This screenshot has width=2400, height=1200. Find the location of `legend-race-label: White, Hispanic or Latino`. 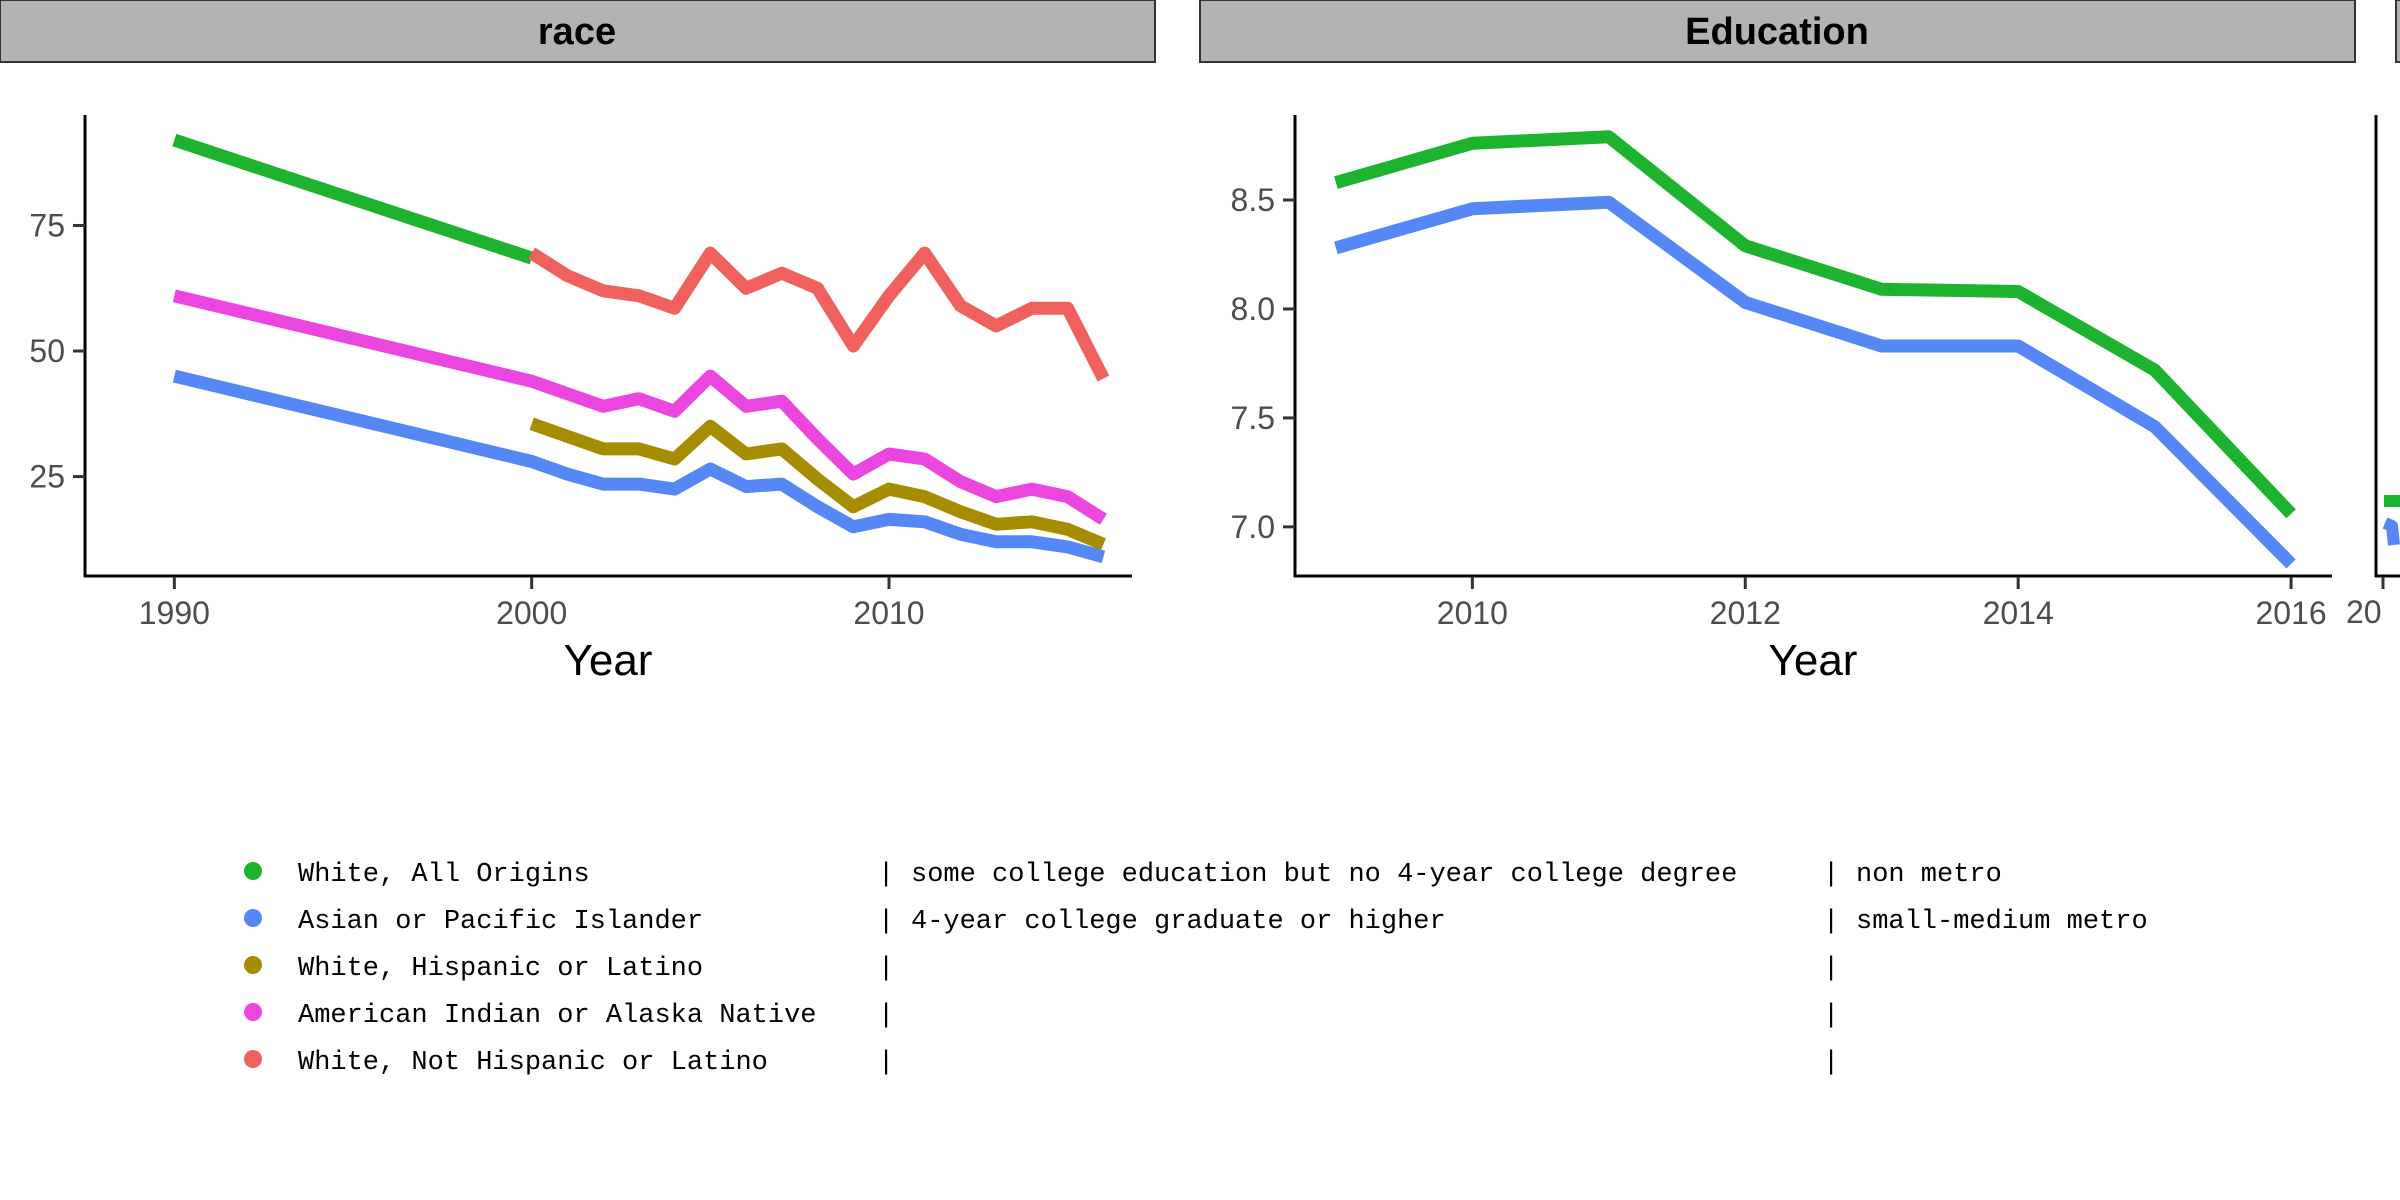

legend-race-label: White, Hispanic or Latino is located at coordinates (500, 969).